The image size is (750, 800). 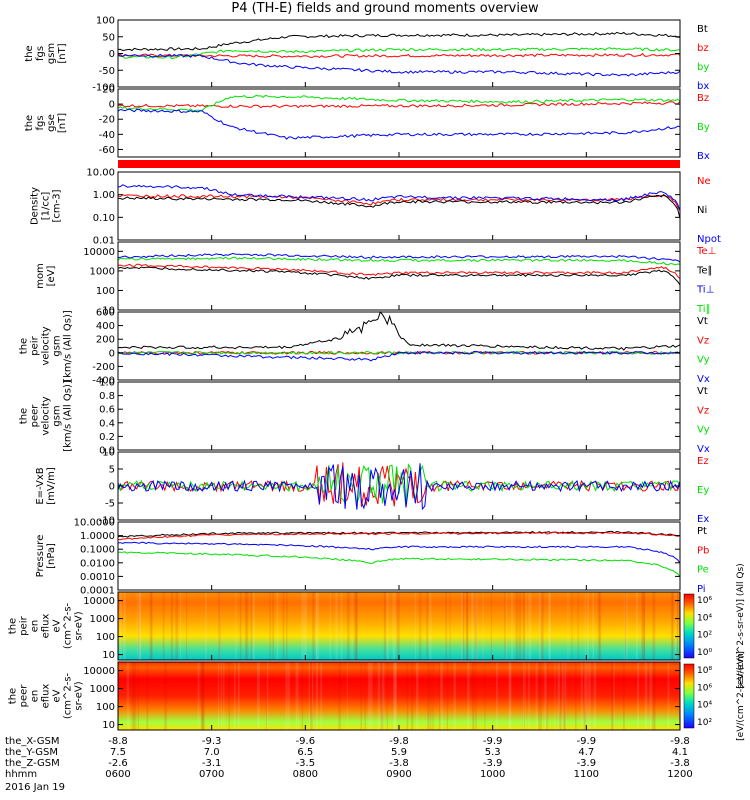 I want to click on y-axis-label: eV, so click(x=57, y=625).